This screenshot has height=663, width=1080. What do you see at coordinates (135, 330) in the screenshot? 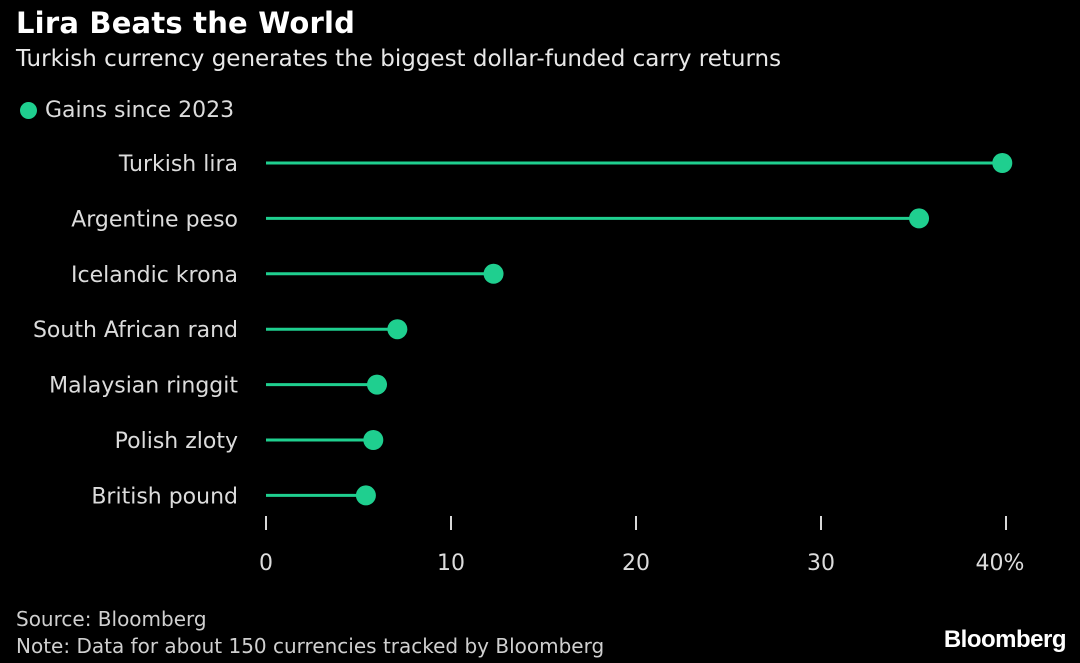
I see `category-label: South African rand` at bounding box center [135, 330].